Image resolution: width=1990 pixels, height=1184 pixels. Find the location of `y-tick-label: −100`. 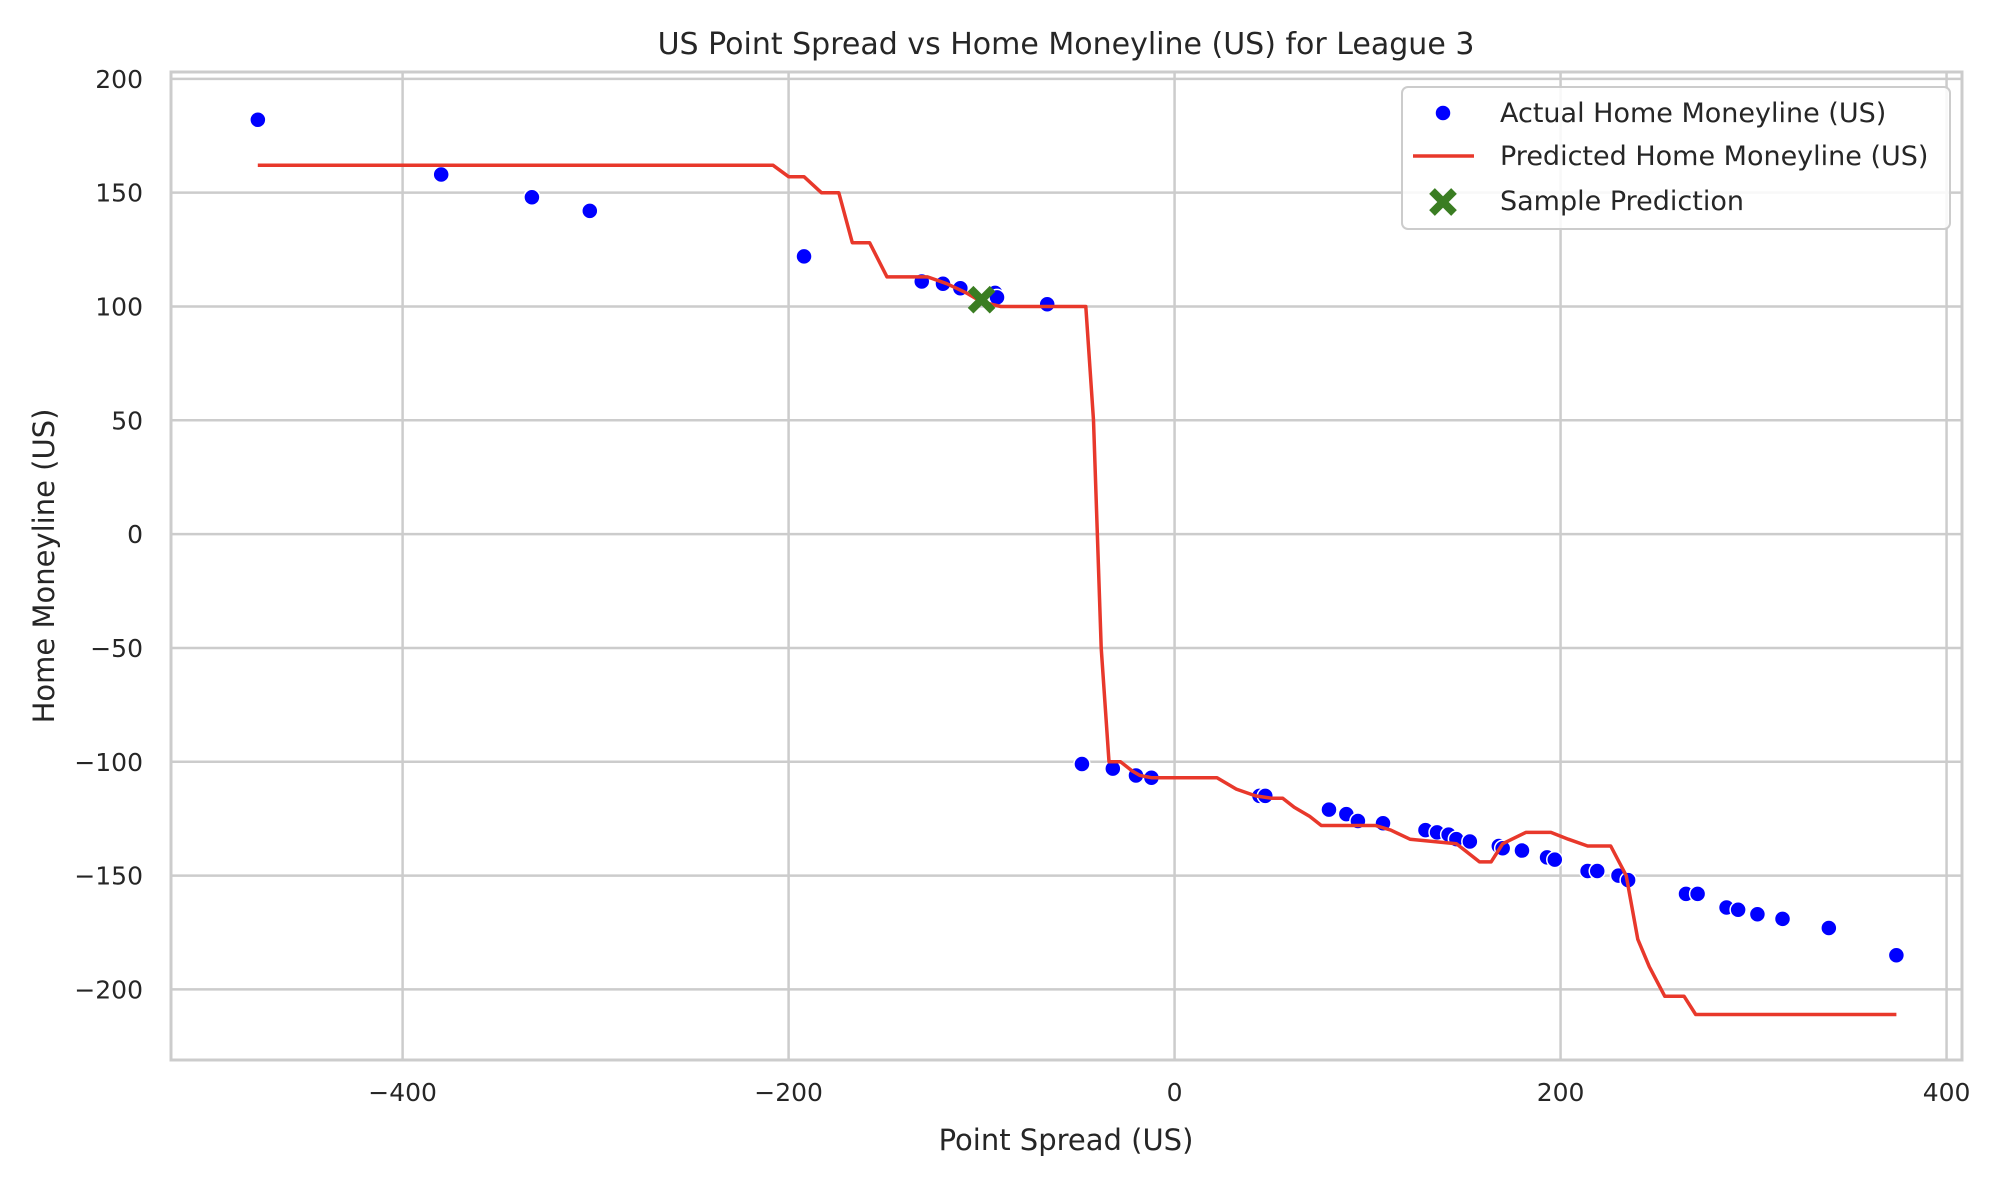

y-tick-label: −100 is located at coordinates (108, 762).